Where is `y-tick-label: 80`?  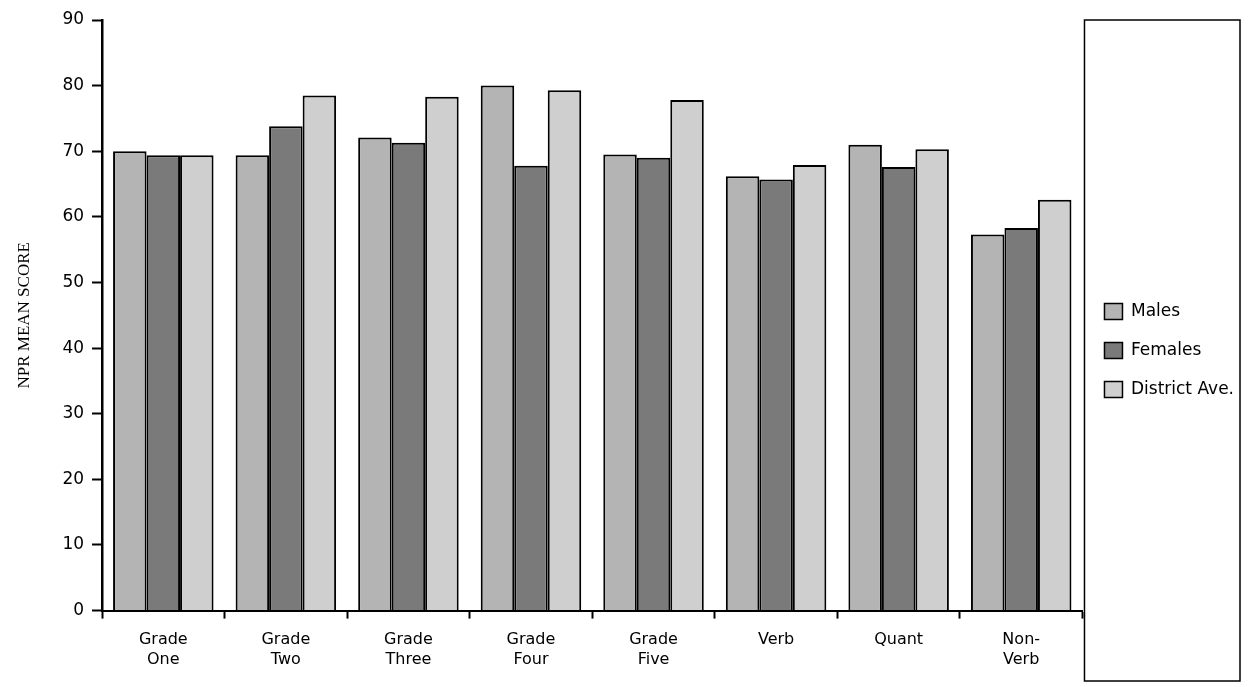
y-tick-label: 80 is located at coordinates (73, 84).